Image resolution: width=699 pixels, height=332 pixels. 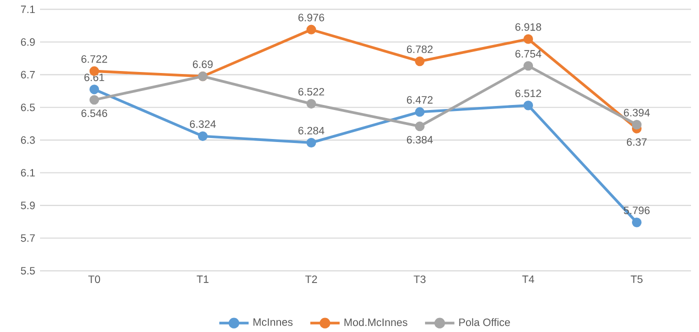 What do you see at coordinates (28, 42) in the screenshot?
I see `y-tick-label: 6.9` at bounding box center [28, 42].